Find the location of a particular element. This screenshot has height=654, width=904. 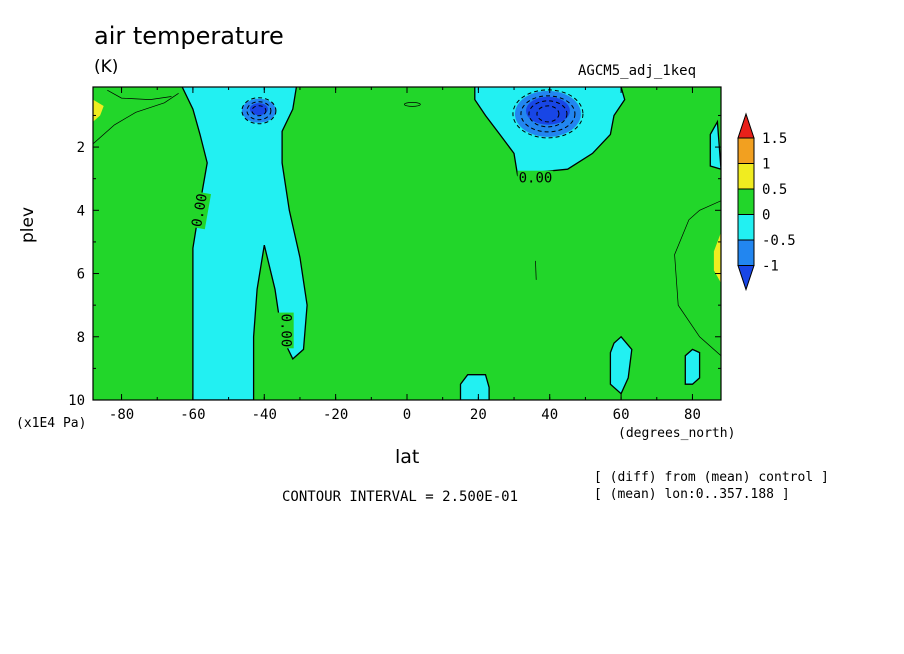

y-tick-label: 4 is located at coordinates (81, 211).